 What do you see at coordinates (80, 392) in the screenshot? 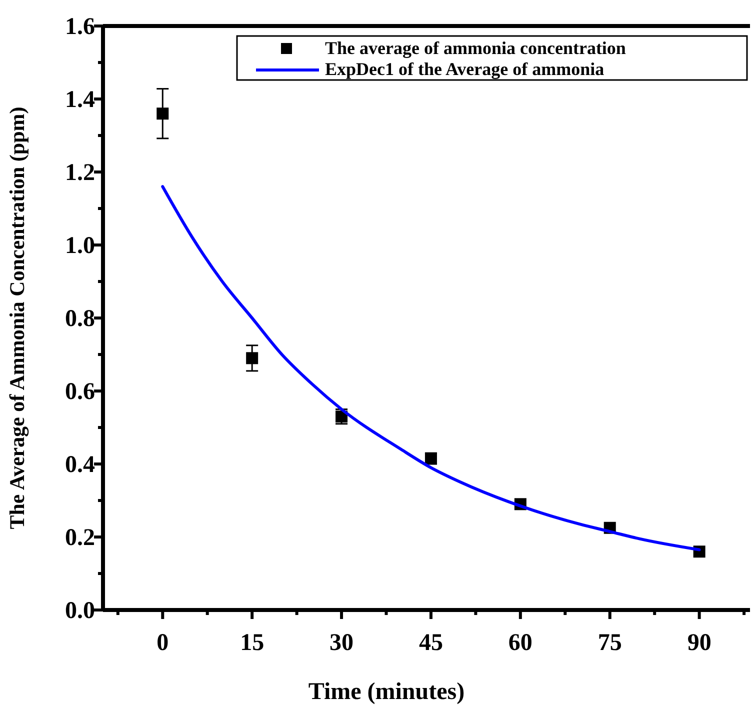
I see `y-tick-label: 0.6` at bounding box center [80, 392].